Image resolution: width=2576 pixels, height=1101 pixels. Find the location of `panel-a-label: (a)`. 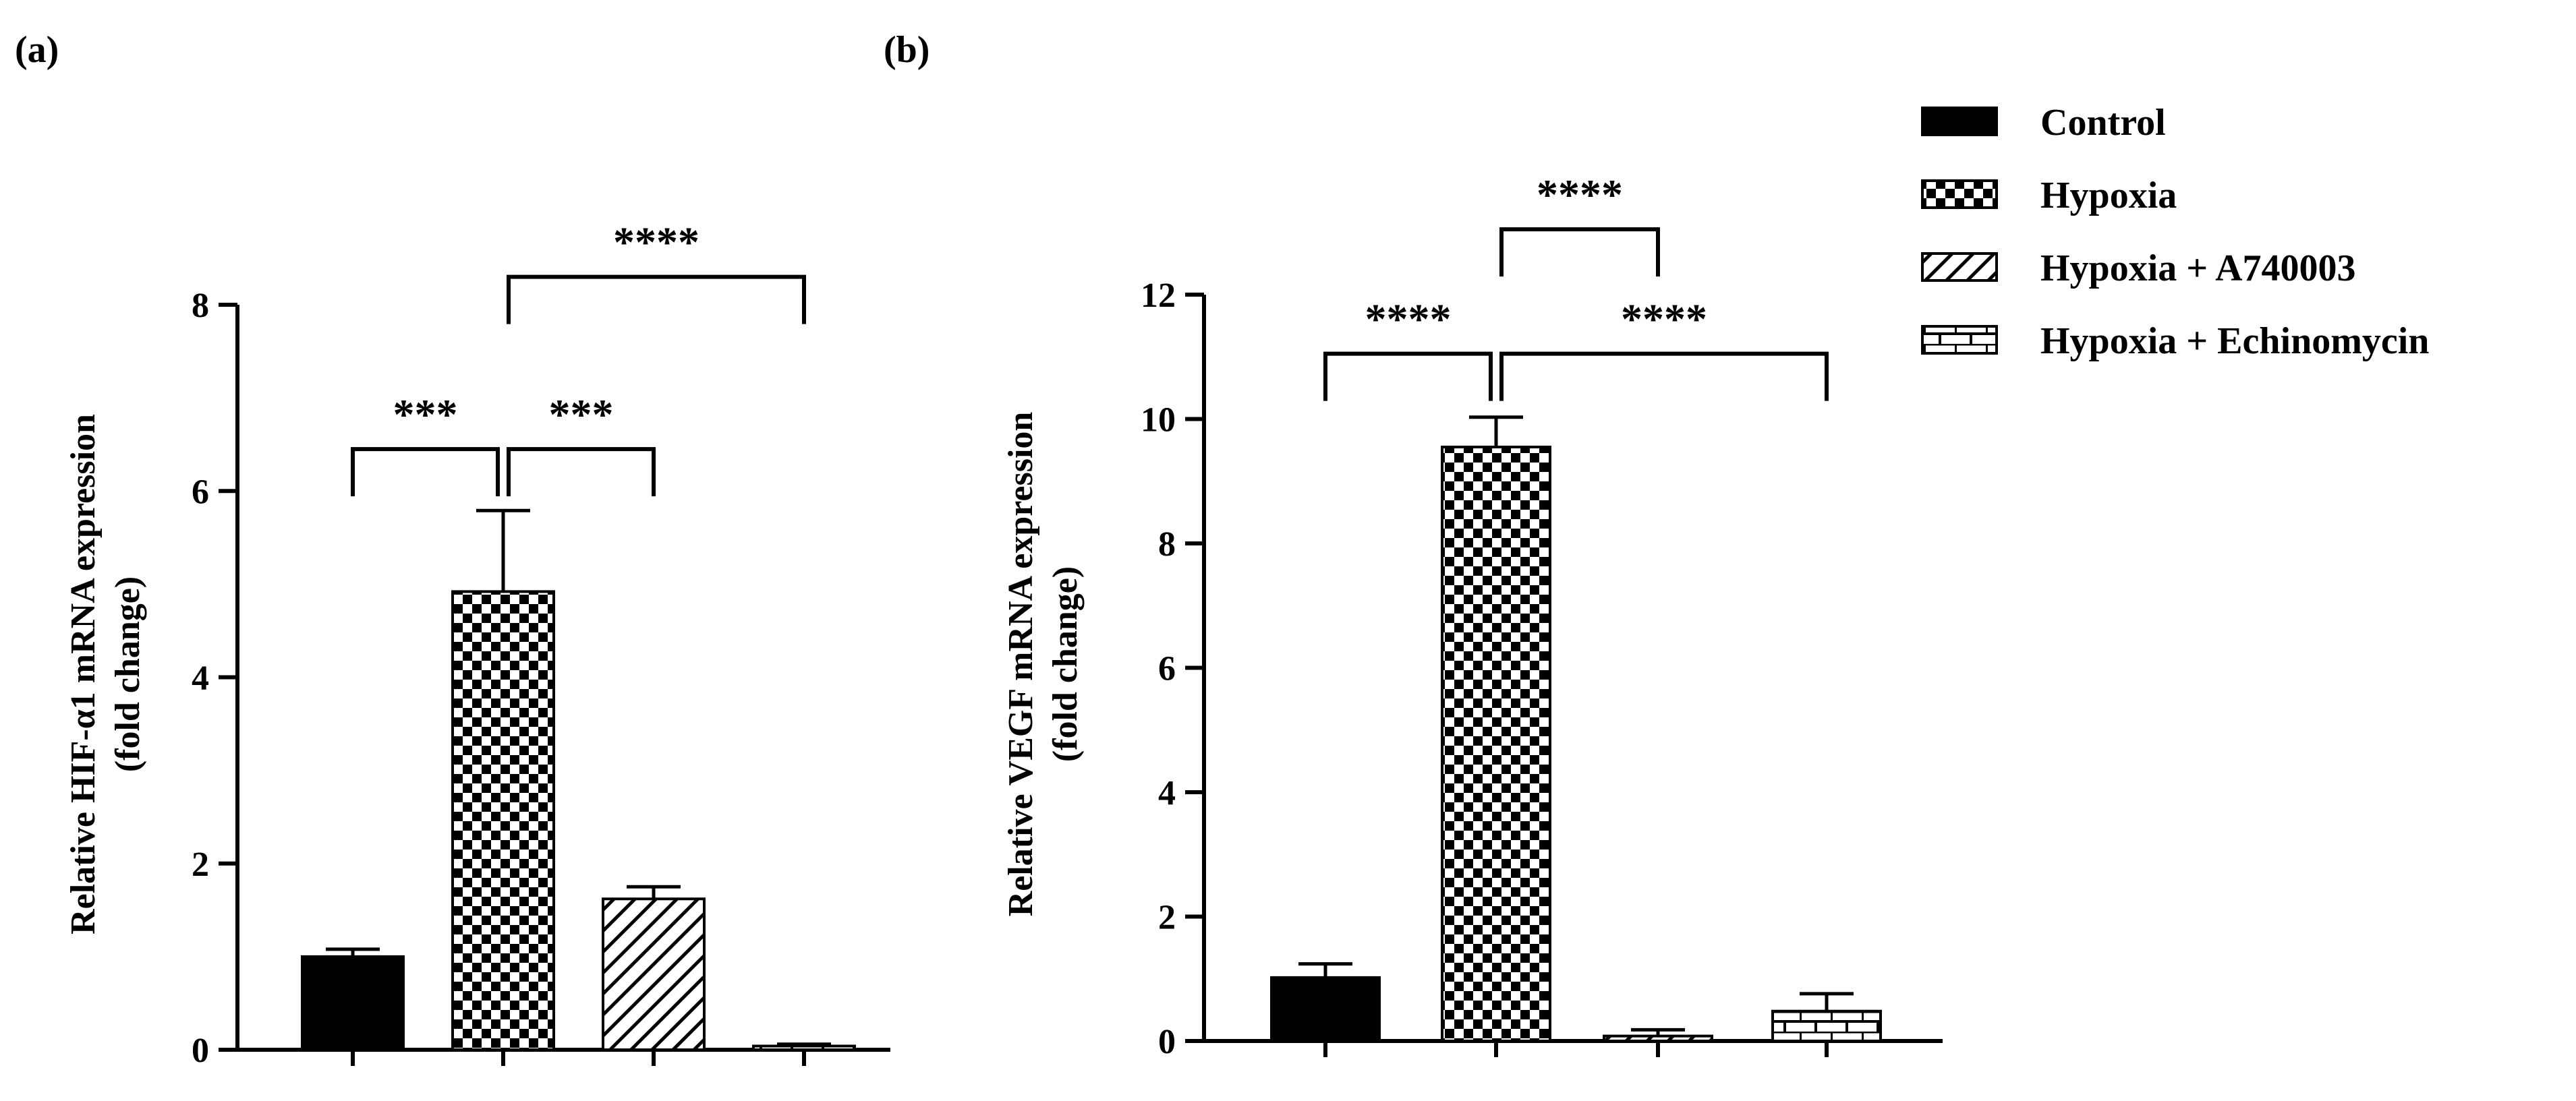

panel-a-label: (a) is located at coordinates (37, 50).